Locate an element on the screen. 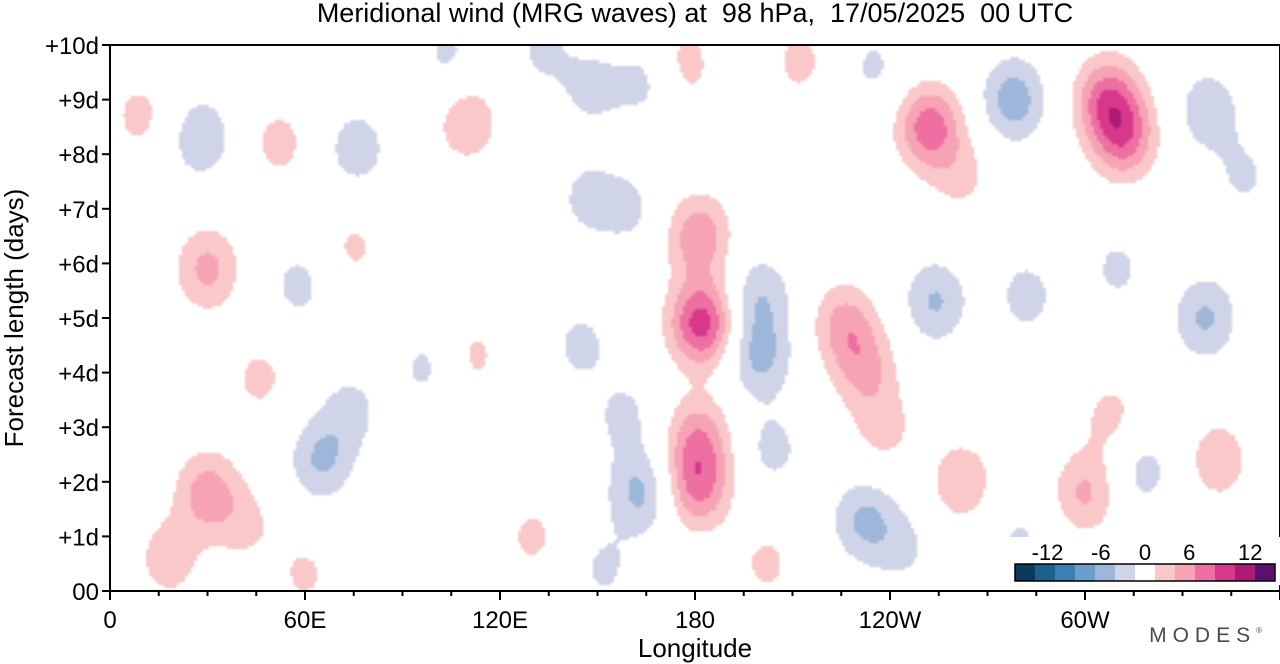 The image size is (1280, 664). colorbar-label: 6 is located at coordinates (1189, 552).